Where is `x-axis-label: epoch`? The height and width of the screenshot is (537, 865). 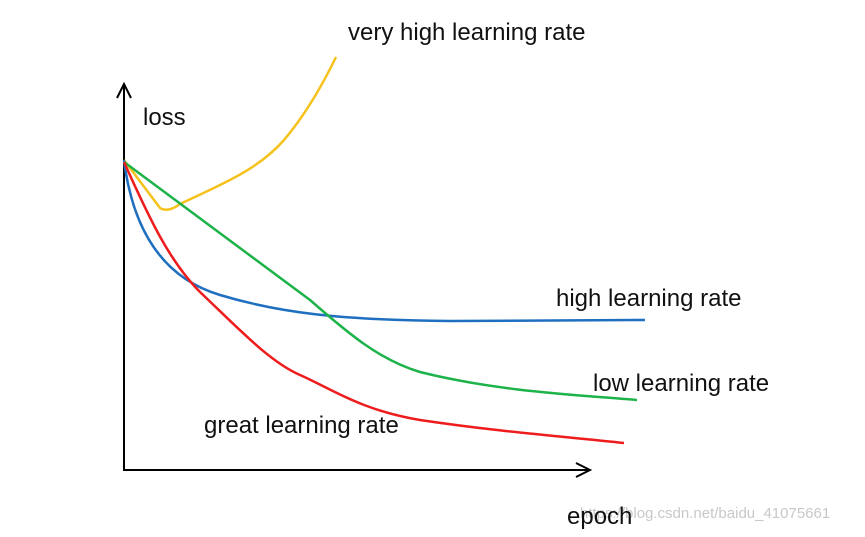
x-axis-label: epoch is located at coordinates (599, 516).